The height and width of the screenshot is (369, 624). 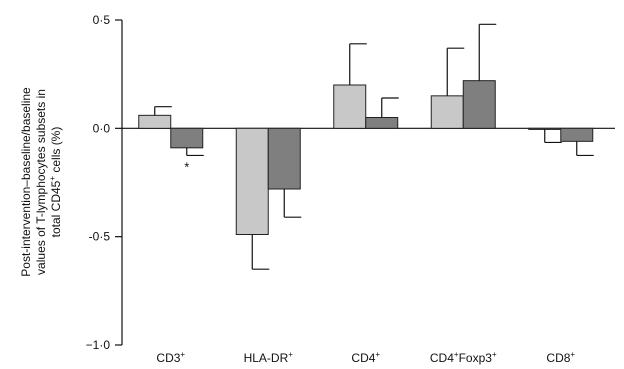 What do you see at coordinates (98, 345) in the screenshot?
I see `y-tick-label: −1·0` at bounding box center [98, 345].